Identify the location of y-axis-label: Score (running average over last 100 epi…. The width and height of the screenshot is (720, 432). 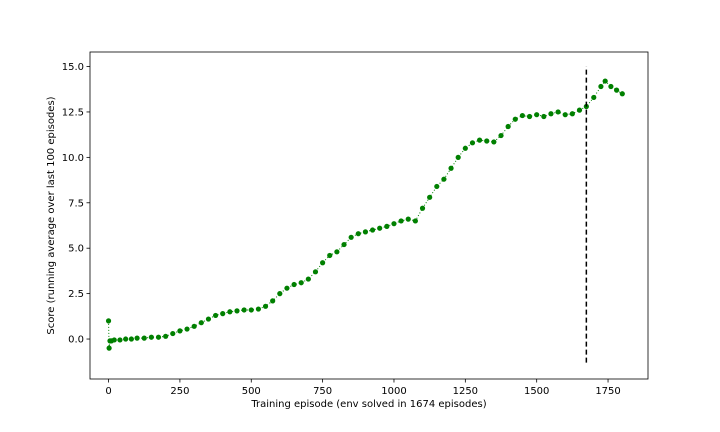
(51, 215).